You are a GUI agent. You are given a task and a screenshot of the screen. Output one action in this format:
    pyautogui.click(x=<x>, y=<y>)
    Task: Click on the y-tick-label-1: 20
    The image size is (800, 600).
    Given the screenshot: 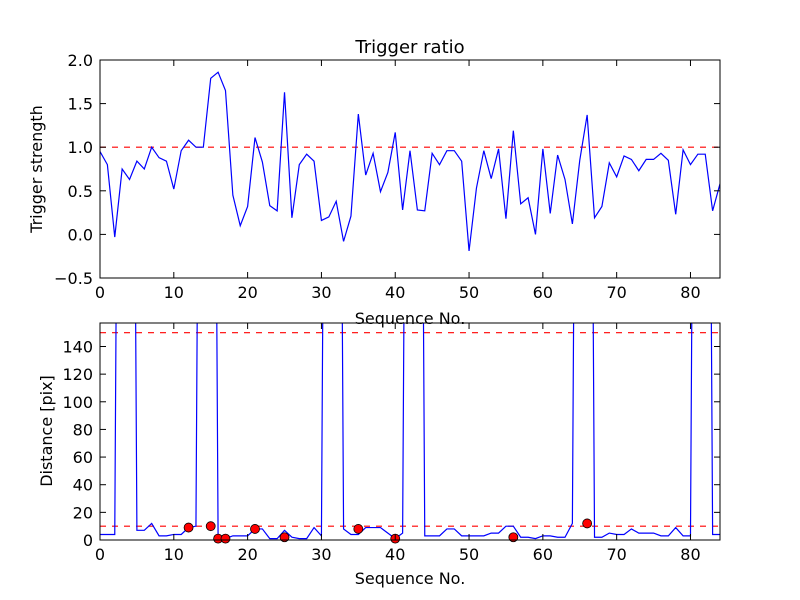 What is the action you would take?
    pyautogui.click(x=83, y=512)
    